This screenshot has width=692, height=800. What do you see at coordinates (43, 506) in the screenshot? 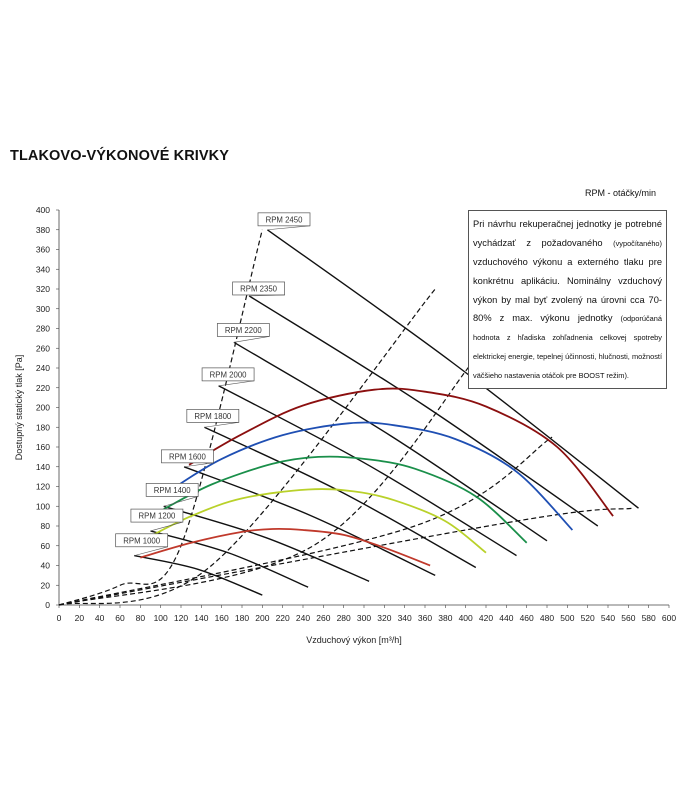
I see `y-tick-label: 100` at bounding box center [43, 506].